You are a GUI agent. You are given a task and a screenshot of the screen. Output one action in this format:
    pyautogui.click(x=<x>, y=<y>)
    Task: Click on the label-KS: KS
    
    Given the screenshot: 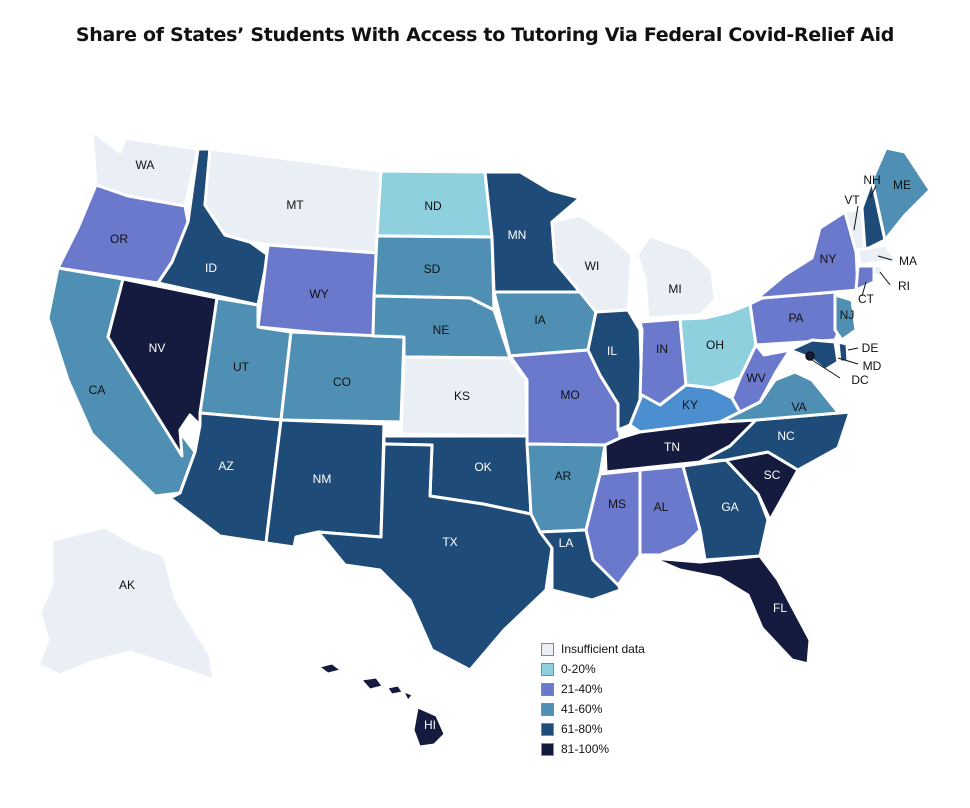 What is the action you would take?
    pyautogui.click(x=462, y=396)
    